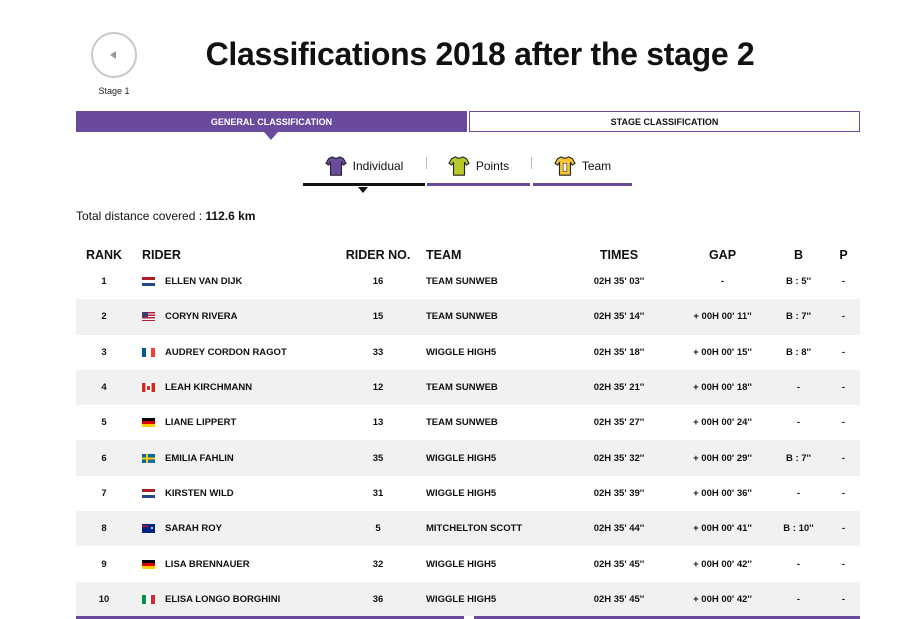 The width and height of the screenshot is (900, 619). I want to click on rank-cell: 10, so click(104, 599).